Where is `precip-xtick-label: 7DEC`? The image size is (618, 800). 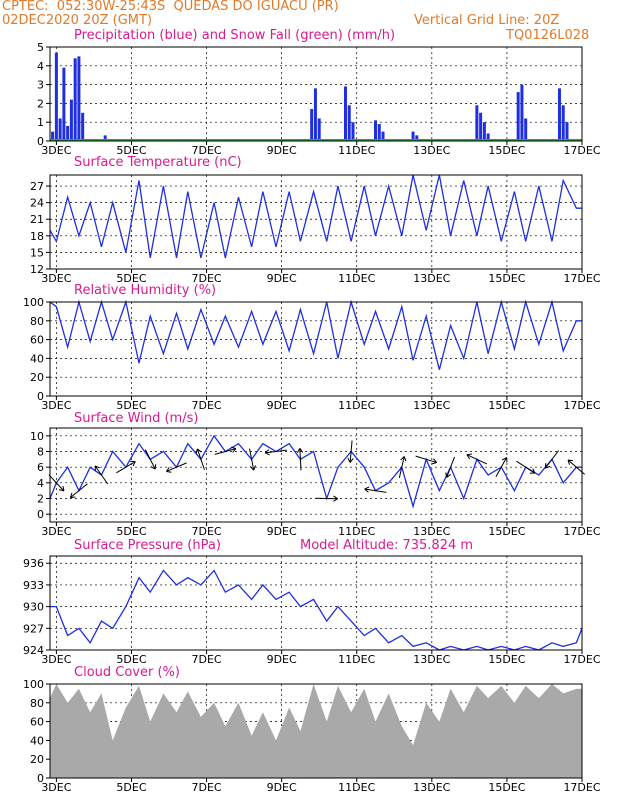
precip-xtick-label: 7DEC is located at coordinates (207, 150).